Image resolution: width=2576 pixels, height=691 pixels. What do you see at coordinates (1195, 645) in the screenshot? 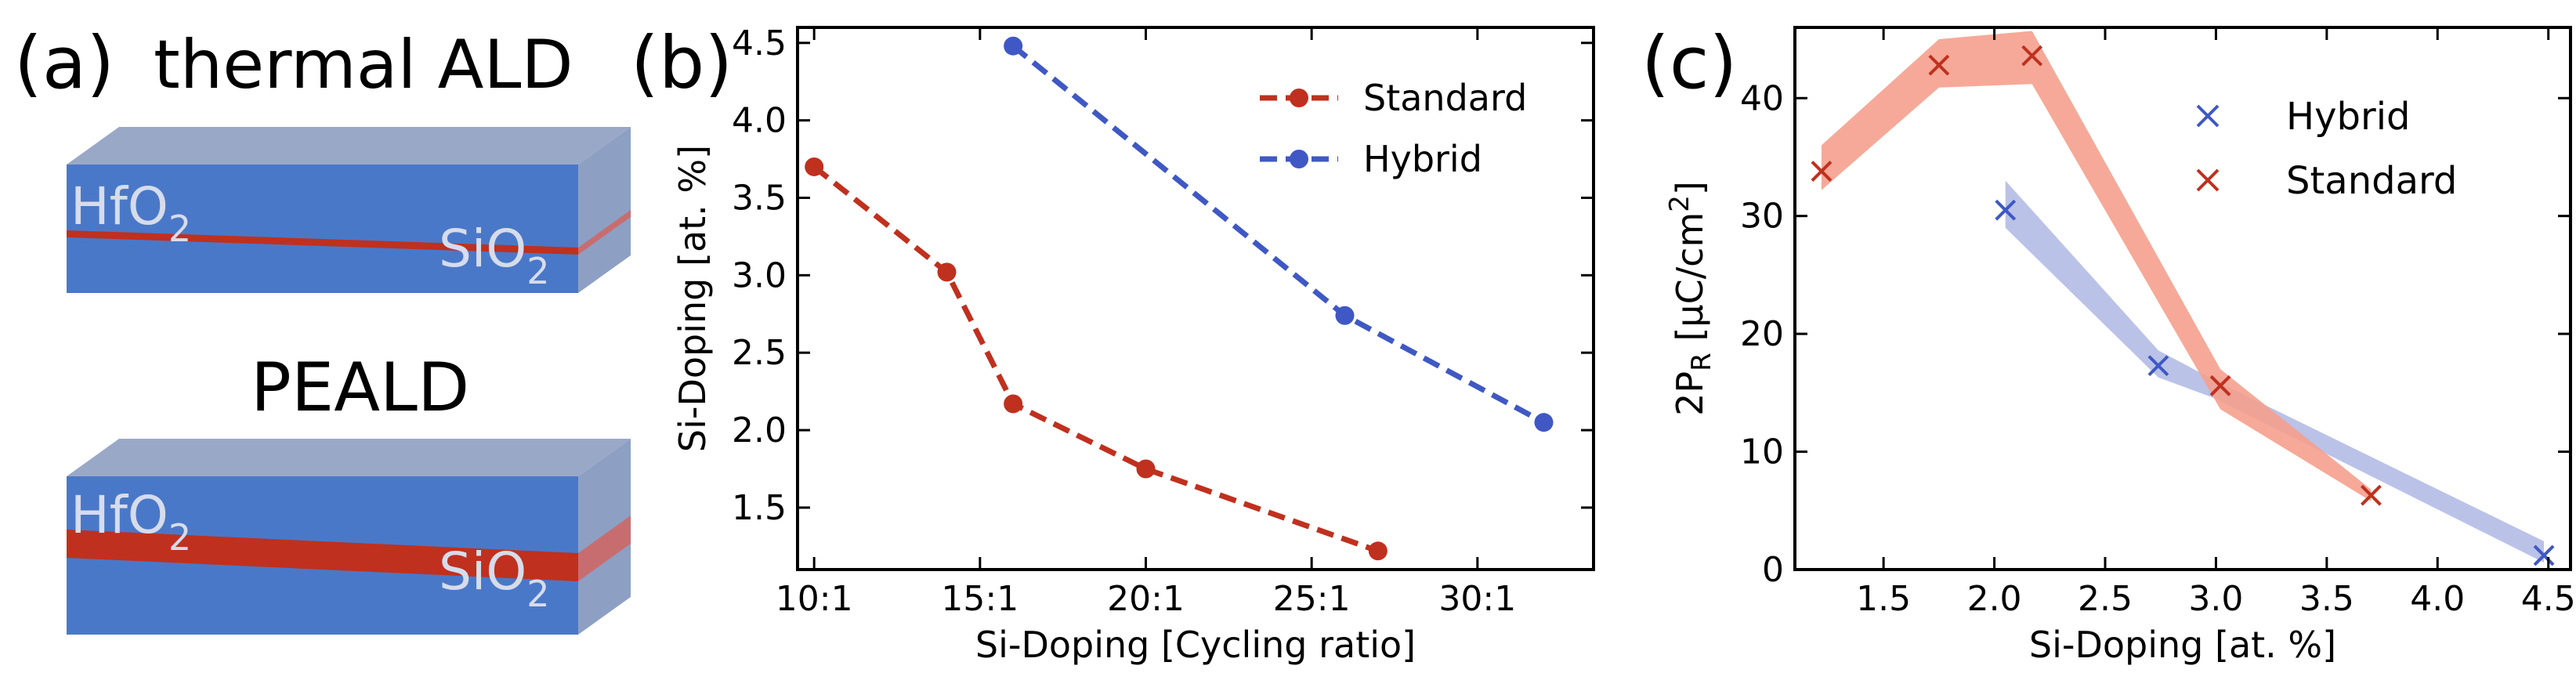
I see `panel-b-x-axis-label: Si-Doping [Cycling ratio]` at bounding box center [1195, 645].